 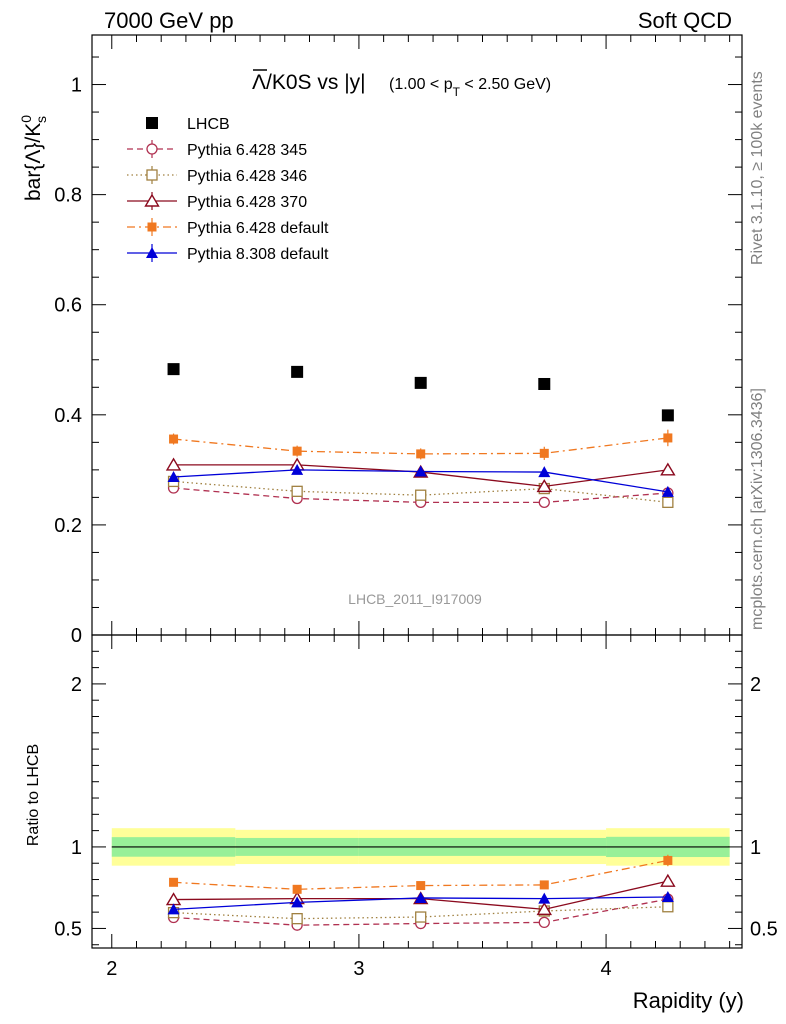 I want to click on title-sub: (1.00 < pT < 2.50 GeV), so click(x=470, y=87).